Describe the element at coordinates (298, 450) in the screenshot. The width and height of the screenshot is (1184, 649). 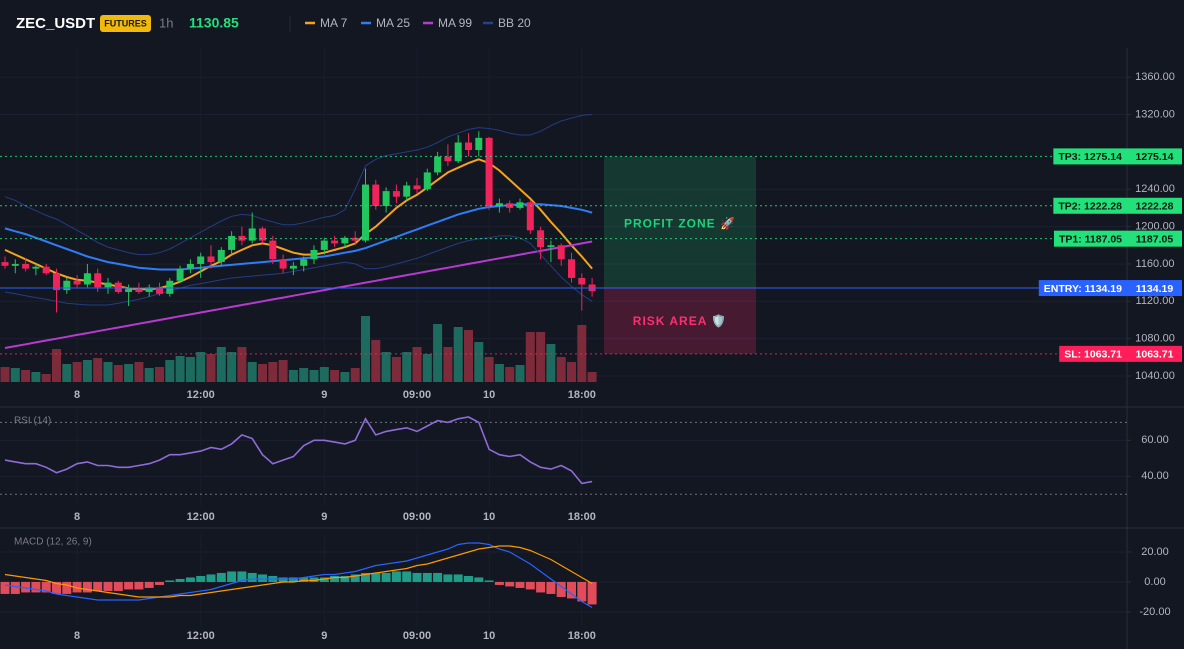
I see `rsi-line` at that location.